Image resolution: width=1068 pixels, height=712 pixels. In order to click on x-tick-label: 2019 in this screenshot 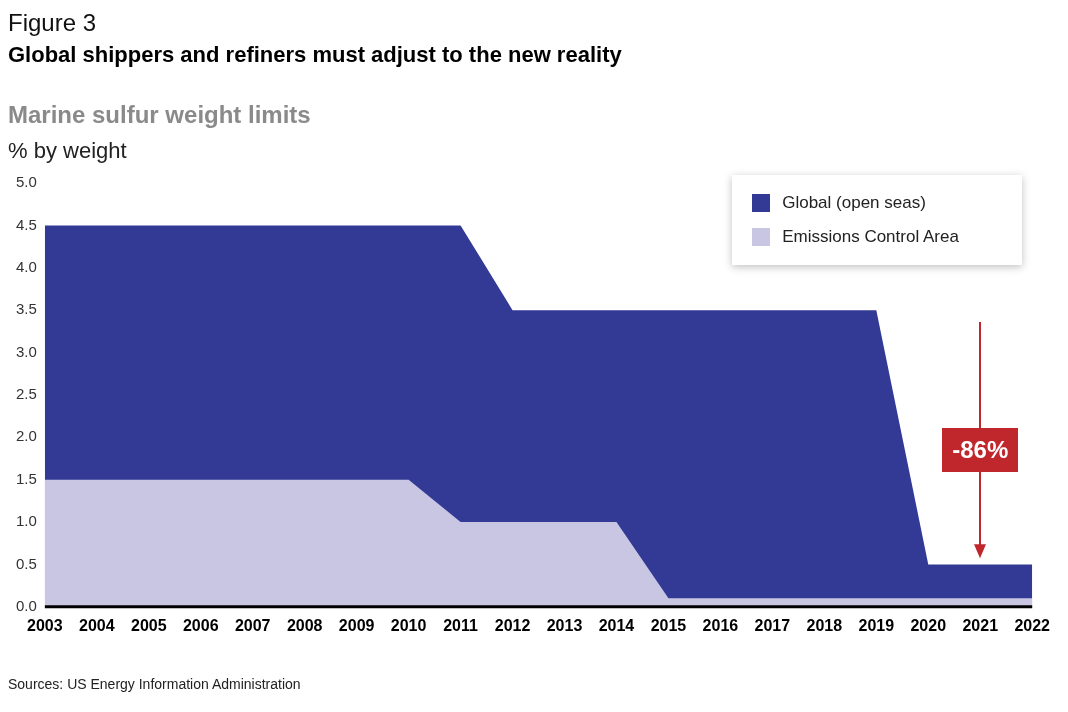, I will do `click(876, 625)`.